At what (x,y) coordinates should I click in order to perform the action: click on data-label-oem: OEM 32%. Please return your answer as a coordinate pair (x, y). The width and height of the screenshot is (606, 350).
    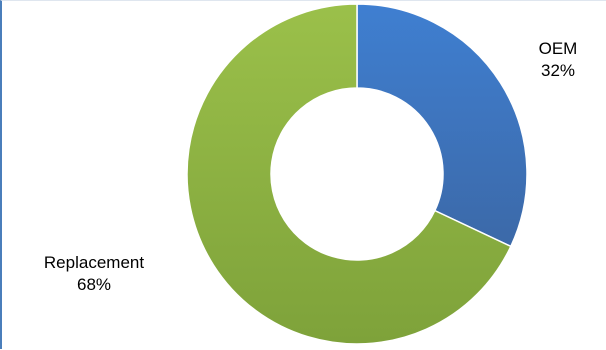
    Looking at the image, I should click on (558, 60).